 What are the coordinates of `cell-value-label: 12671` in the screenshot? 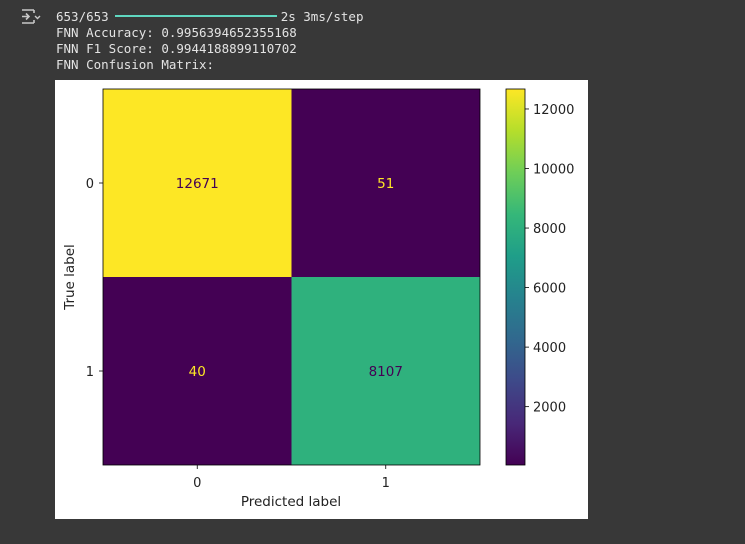 It's located at (197, 184).